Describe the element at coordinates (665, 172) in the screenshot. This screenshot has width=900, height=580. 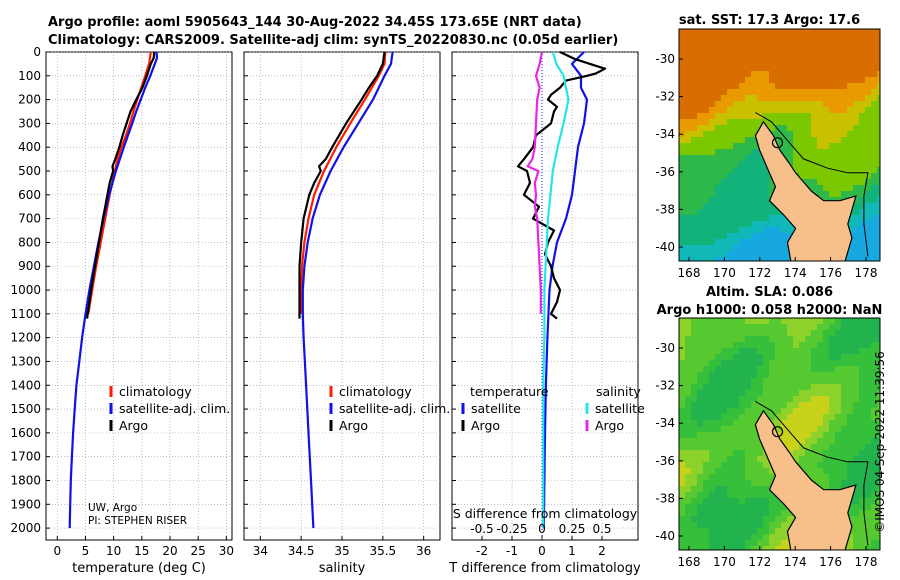
I see `map-y-tick-label: -36` at that location.